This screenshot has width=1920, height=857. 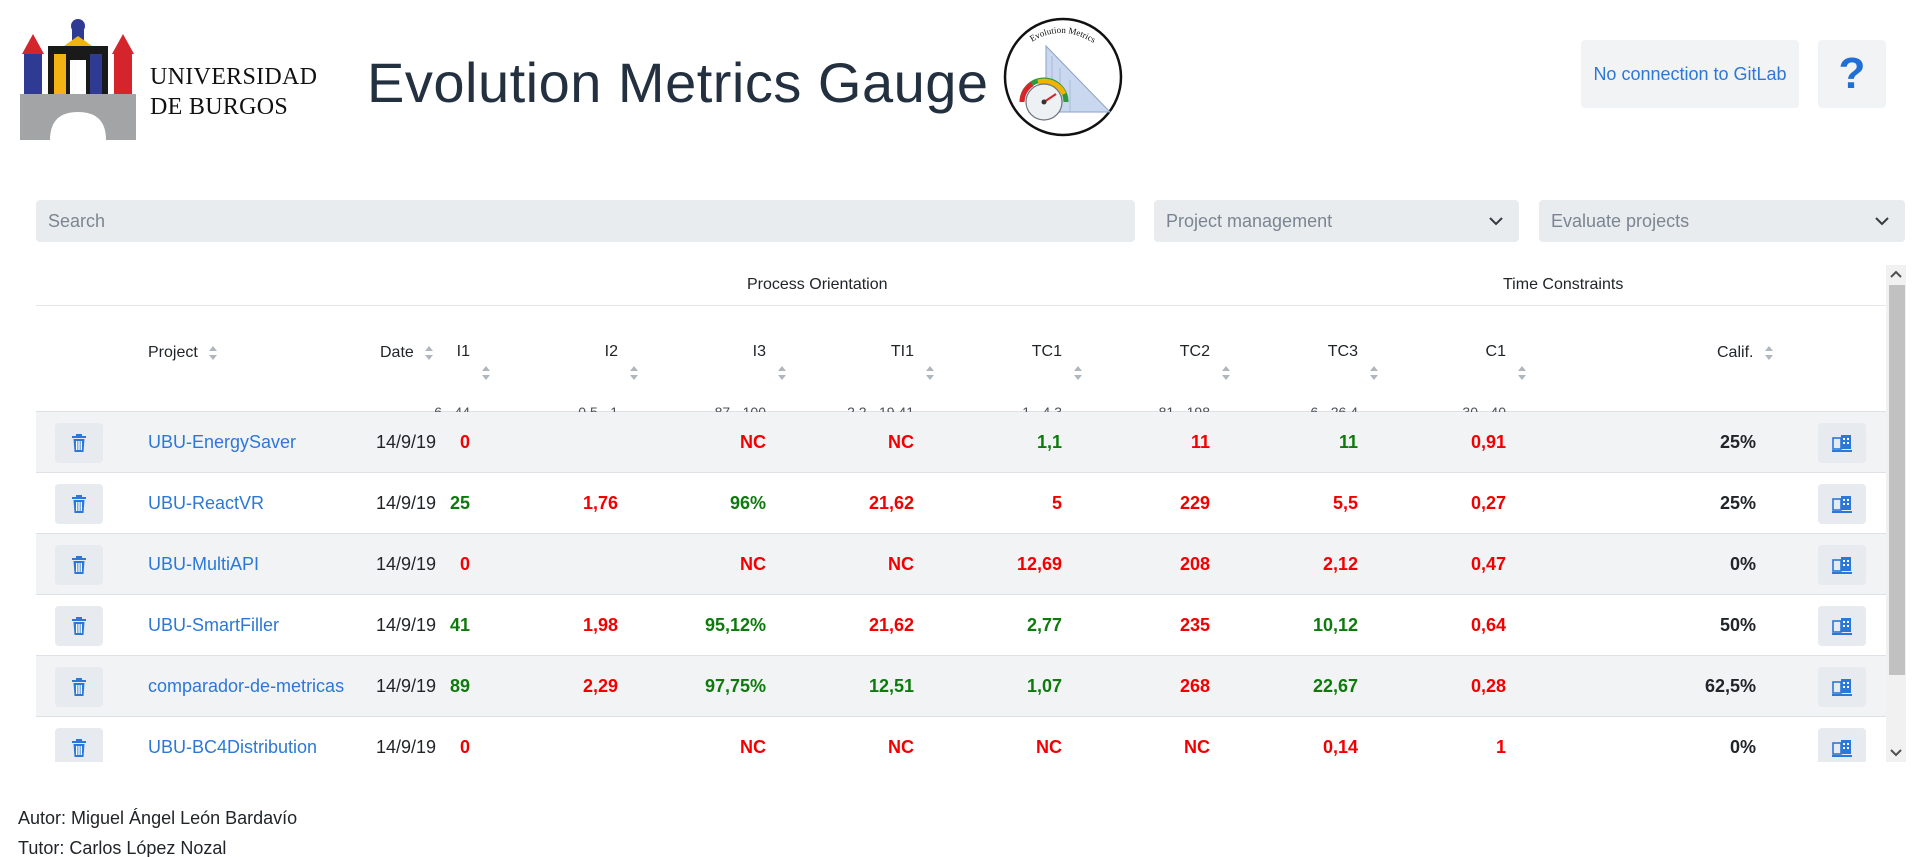 I want to click on project-link: comparador-de-metricas, so click(x=246, y=686).